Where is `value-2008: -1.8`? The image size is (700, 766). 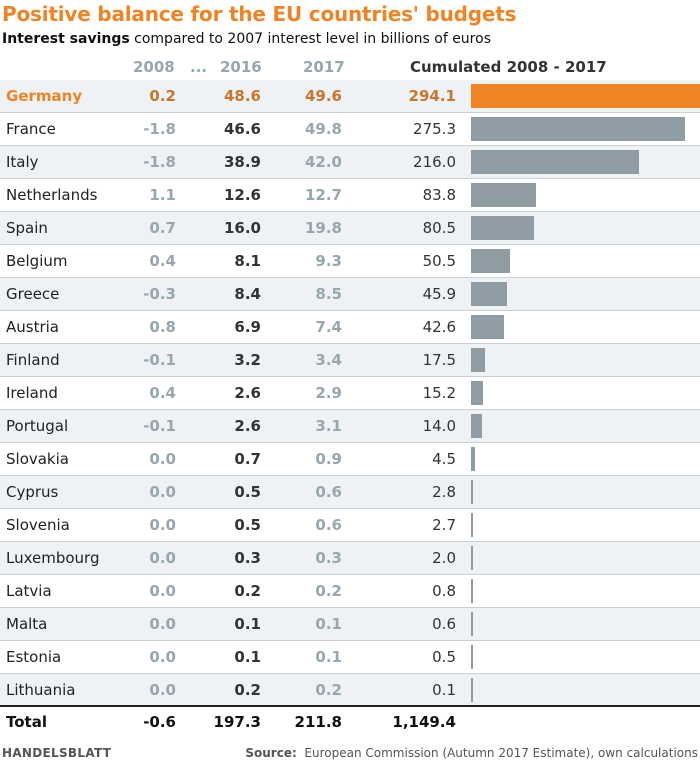 value-2008: -1.8 is located at coordinates (159, 162).